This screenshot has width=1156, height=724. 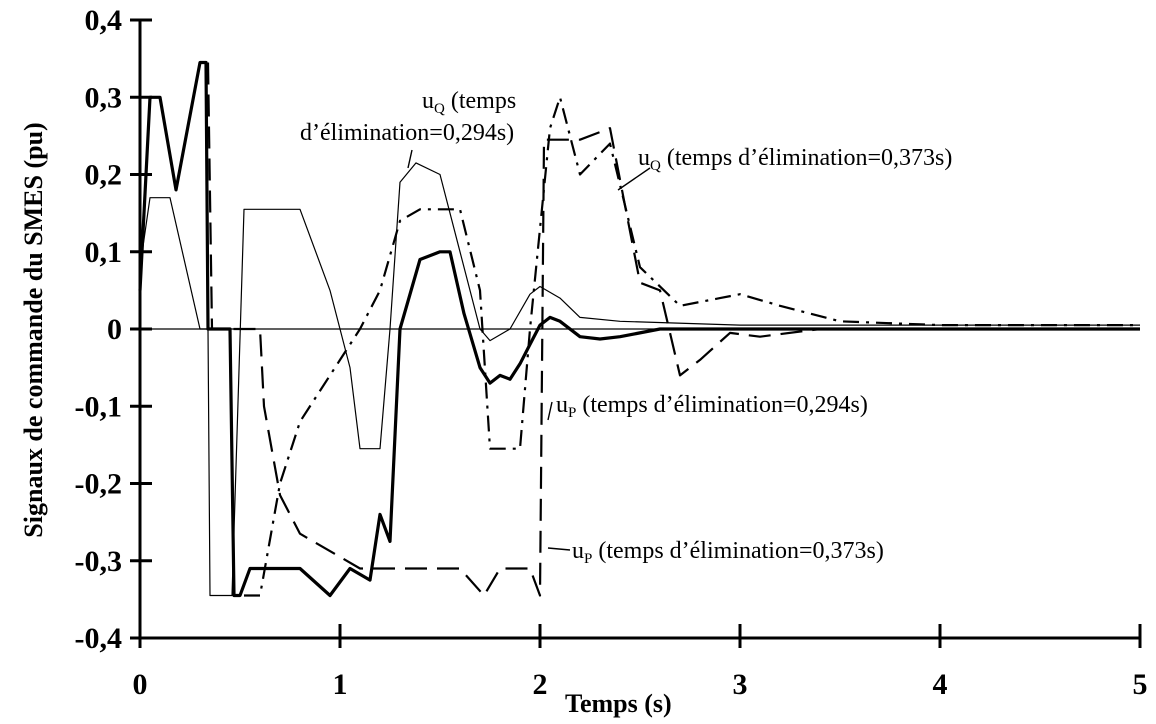 I want to click on annotation-uP_0373_lbl: uP (temps d’élimination=0,373s), so click(x=728, y=552).